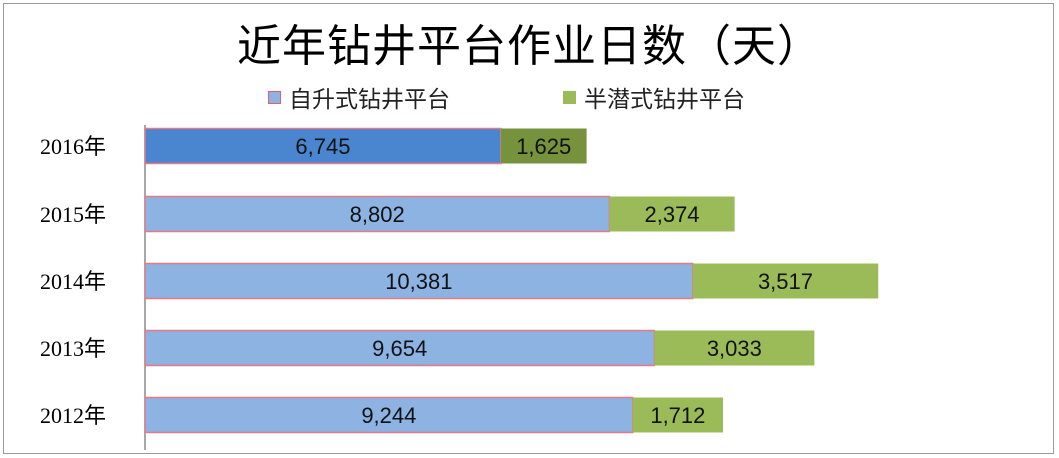  I want to click on data-label-semisub: 3,033, so click(734, 348).